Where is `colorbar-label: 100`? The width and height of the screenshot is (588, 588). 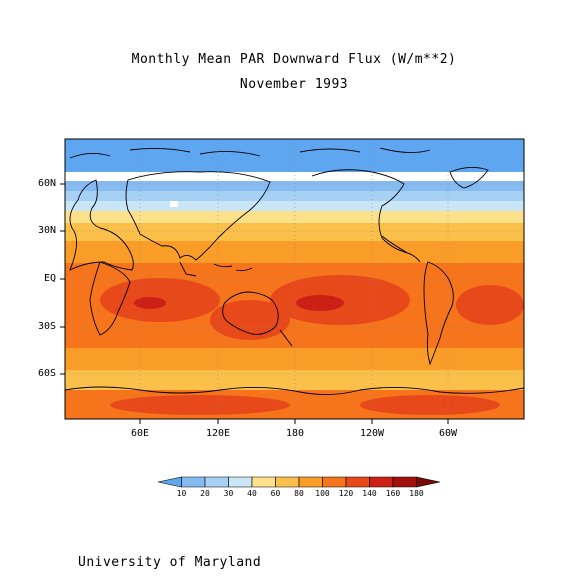 colorbar-label: 100 is located at coordinates (322, 493).